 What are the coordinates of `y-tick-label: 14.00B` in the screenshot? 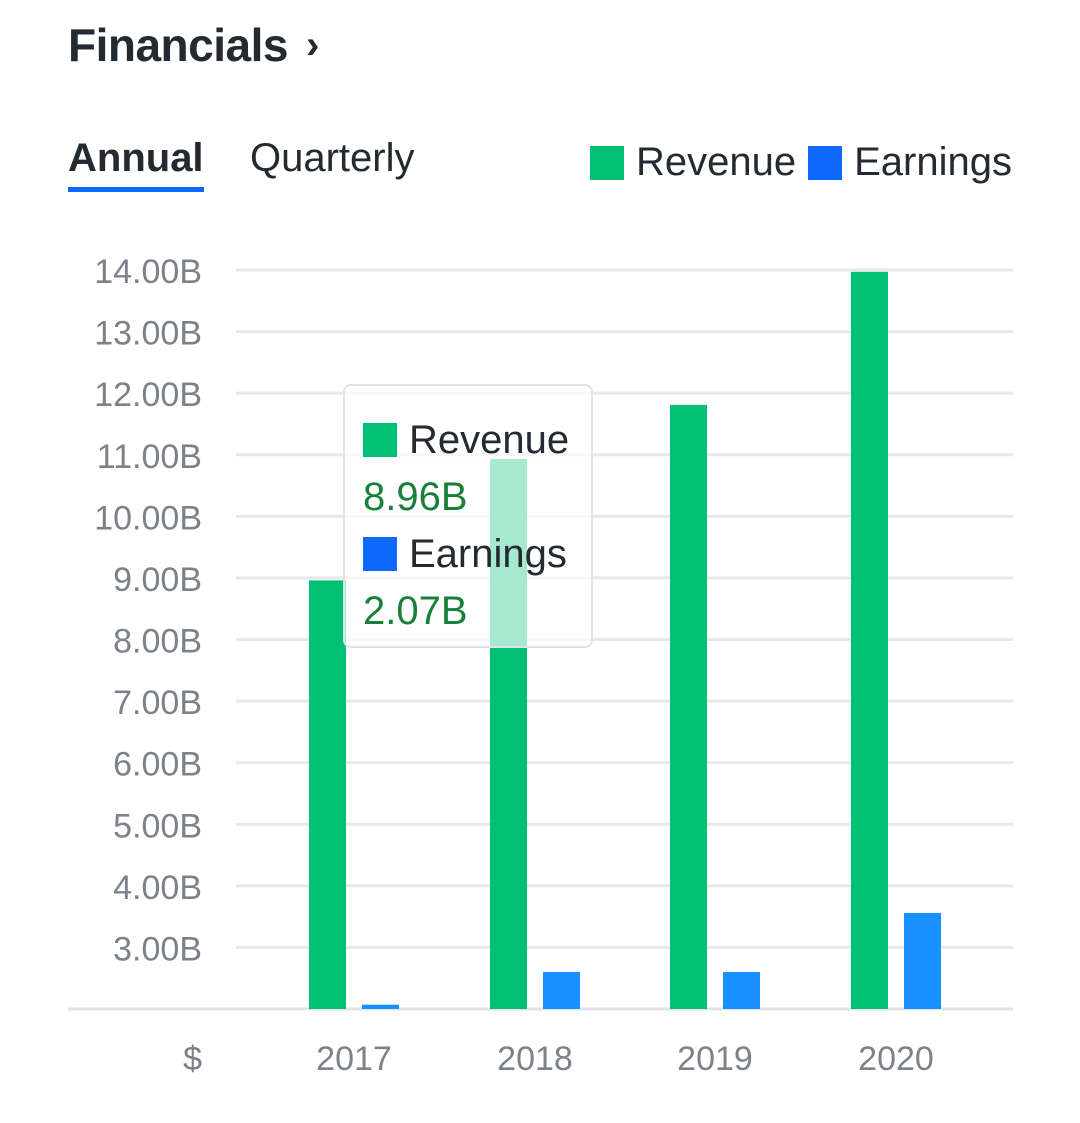 It's located at (148, 272).